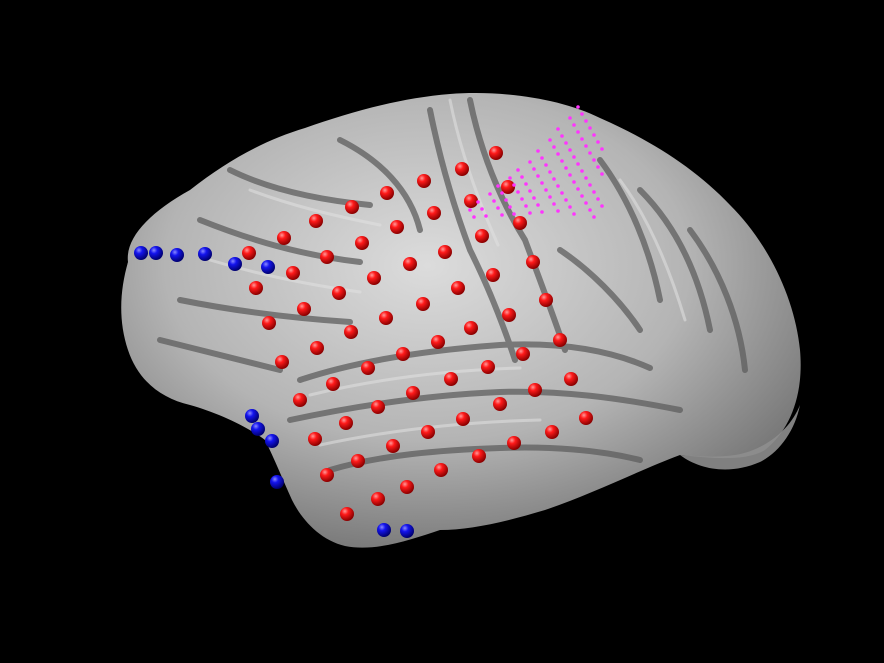 The width and height of the screenshot is (884, 663). What do you see at coordinates (740, 437) in the screenshot?
I see `cerebellum` at bounding box center [740, 437].